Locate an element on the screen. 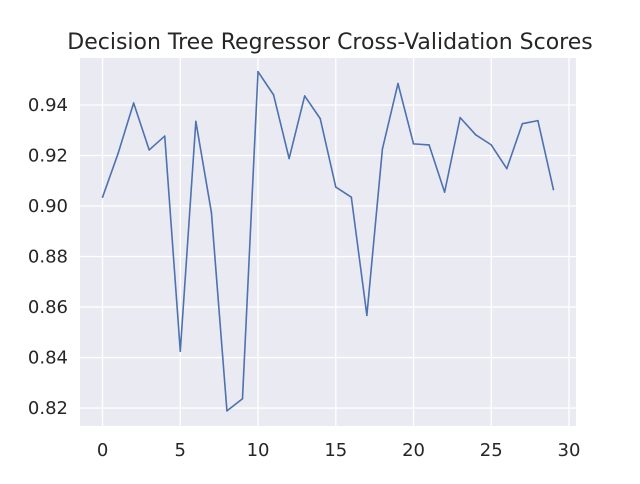  x-tick-label: 0 is located at coordinates (102, 450).